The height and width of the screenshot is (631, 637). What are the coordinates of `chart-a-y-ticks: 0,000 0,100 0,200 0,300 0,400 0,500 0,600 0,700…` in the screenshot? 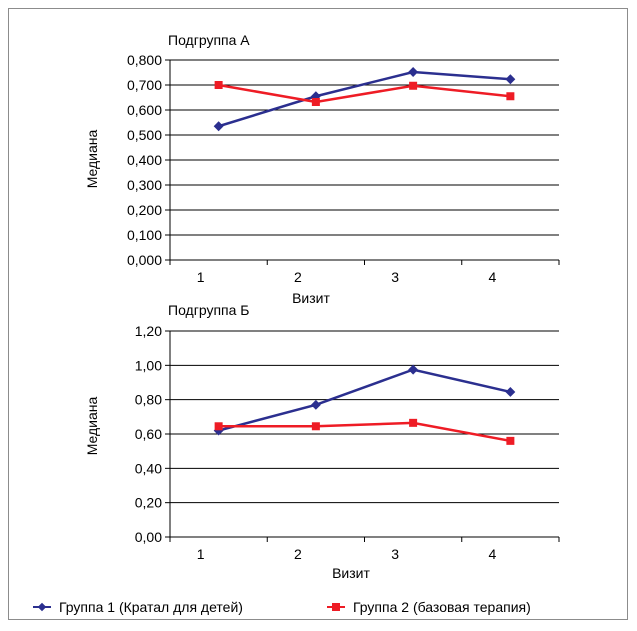 It's located at (148, 160).